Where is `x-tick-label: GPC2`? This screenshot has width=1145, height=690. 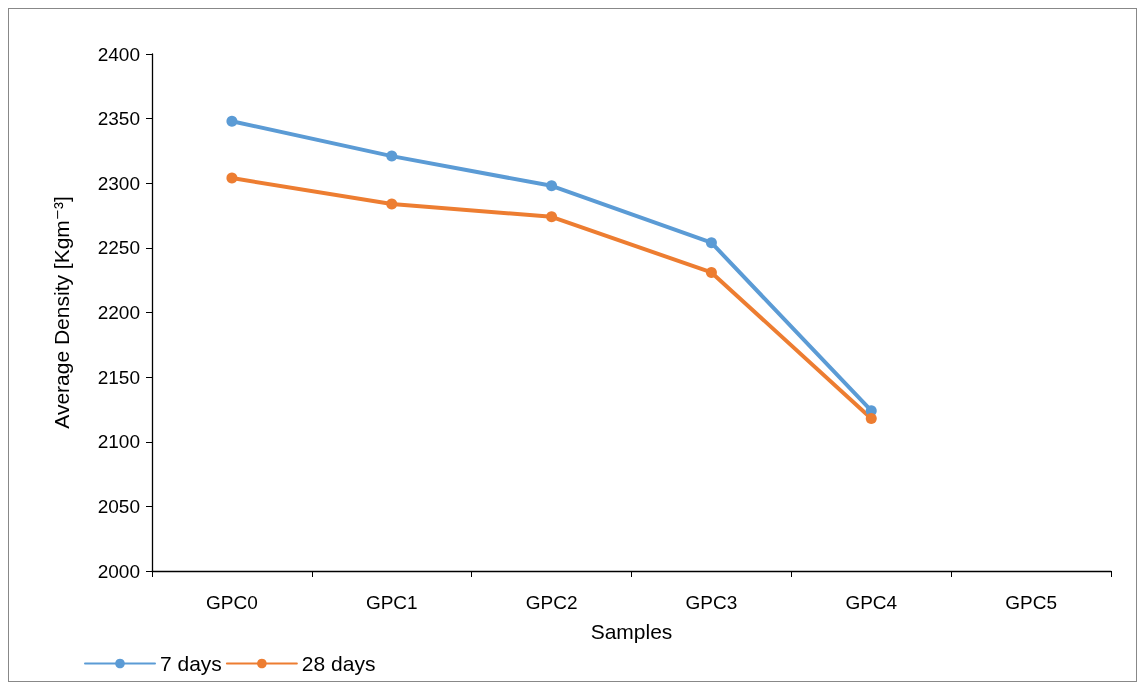
x-tick-label: GPC2 is located at coordinates (551, 602).